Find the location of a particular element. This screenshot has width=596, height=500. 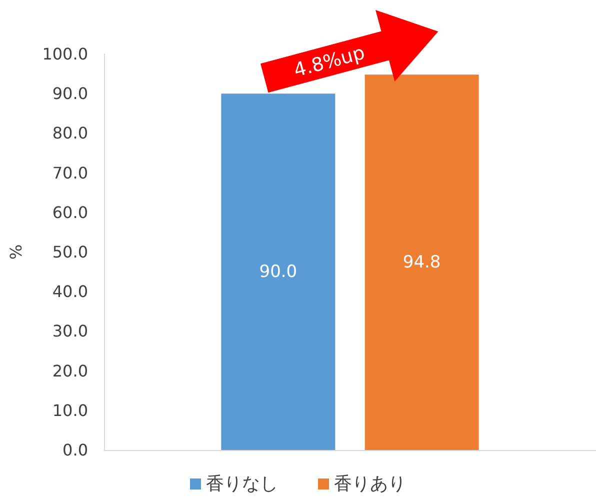

y-tick-label: 40.0 is located at coordinates (70, 292).